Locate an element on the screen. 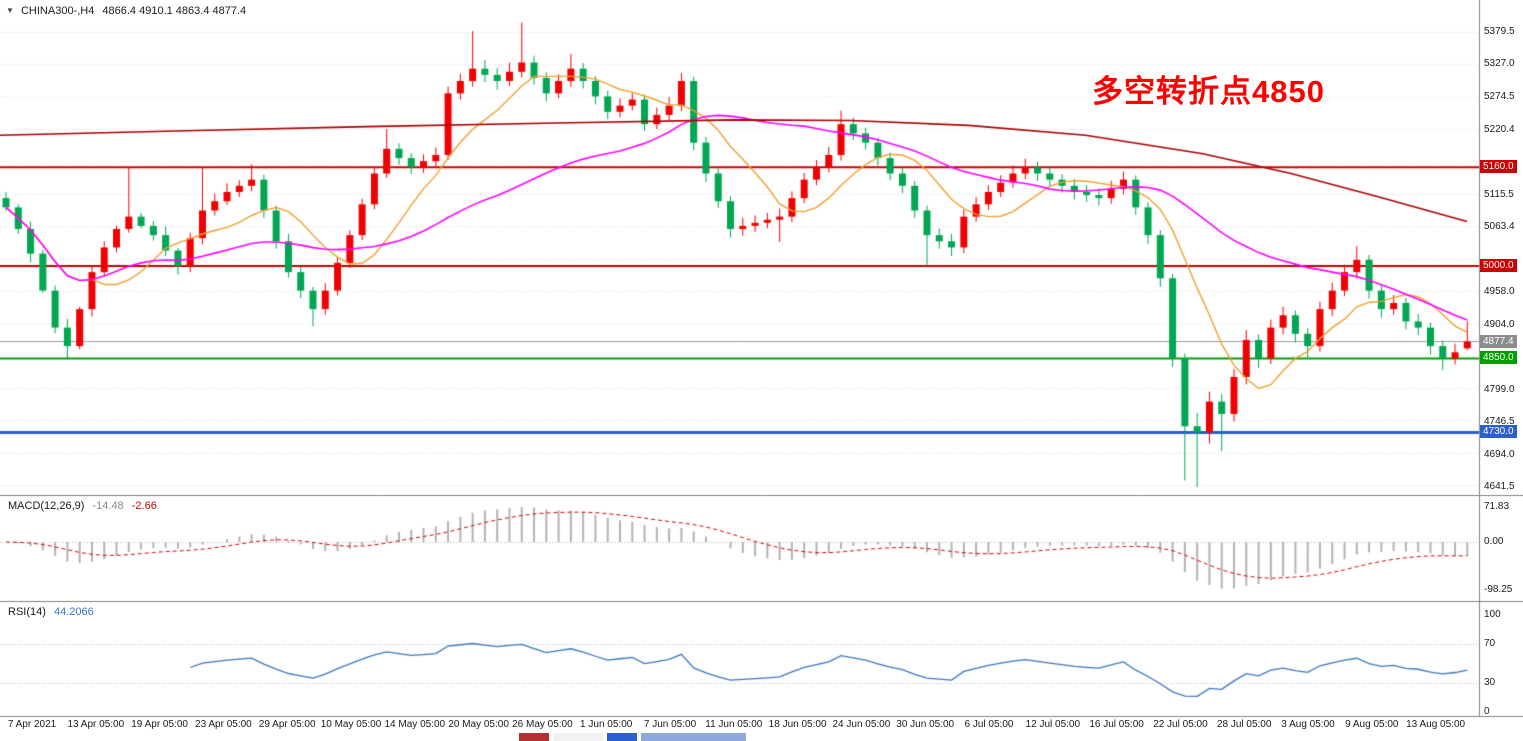  date-label: 13 Aug 05:00 is located at coordinates (1436, 724).